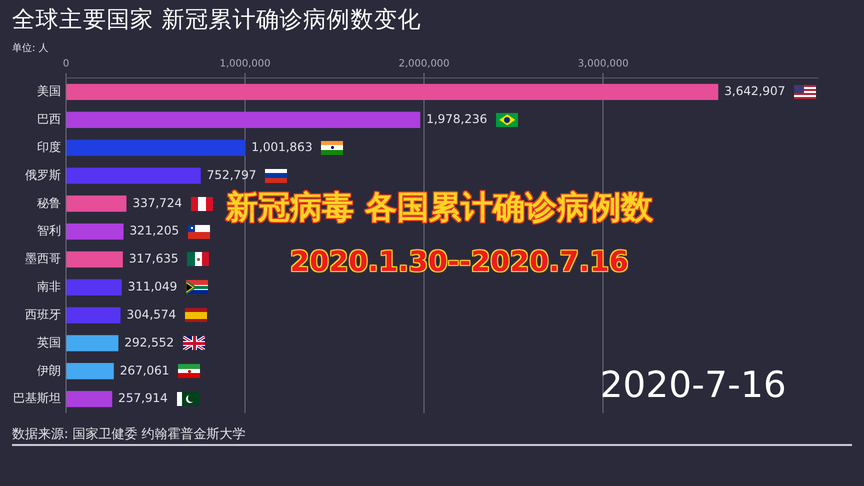 This screenshot has height=486, width=864. I want to click on x-tick-label: 2,000,000, so click(424, 64).